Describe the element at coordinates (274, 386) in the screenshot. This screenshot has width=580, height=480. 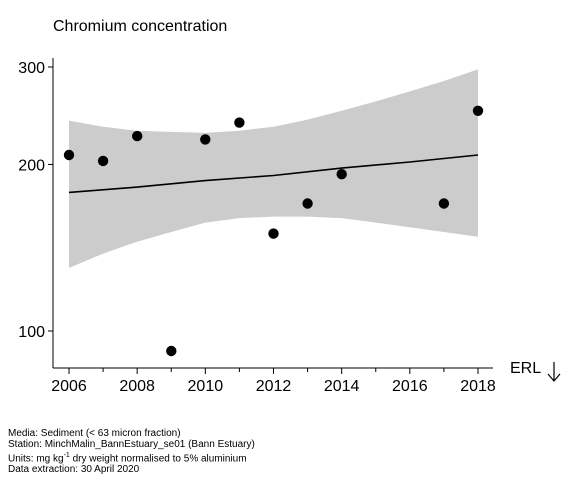
I see `x-tick-label: 2012` at that location.